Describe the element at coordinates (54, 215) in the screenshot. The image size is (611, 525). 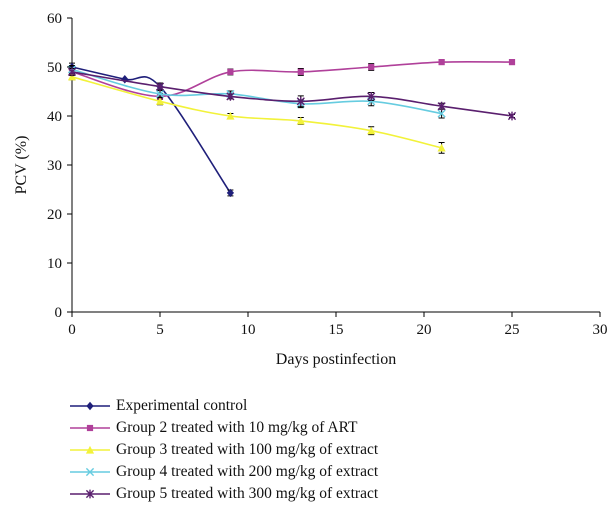
I see `y-tick-label: 20` at that location.